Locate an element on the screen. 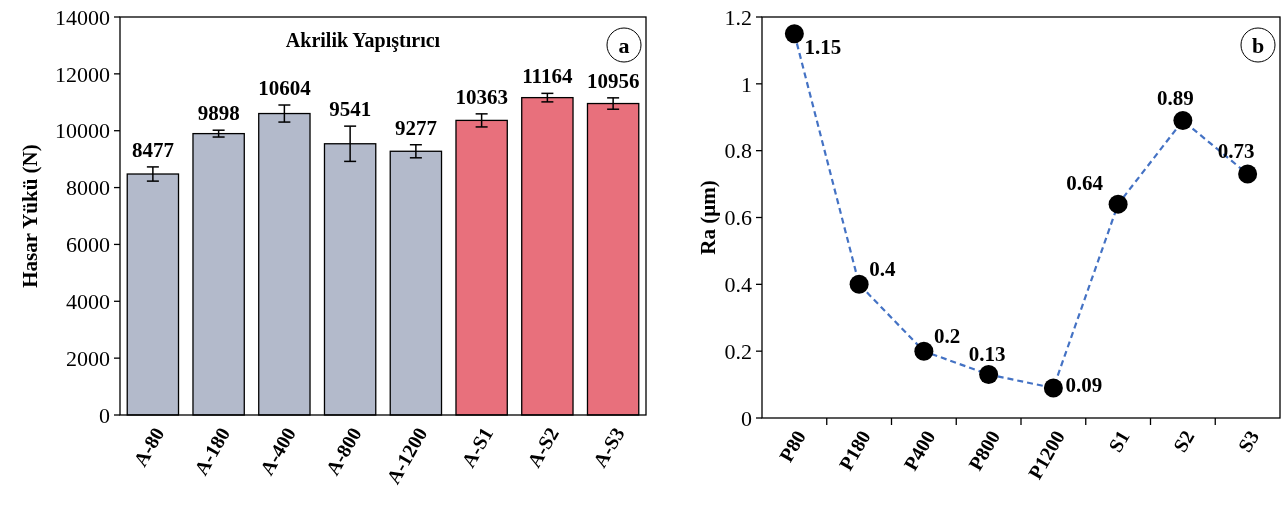 This screenshot has width=1285, height=511. annotation: b is located at coordinates (1258, 45).